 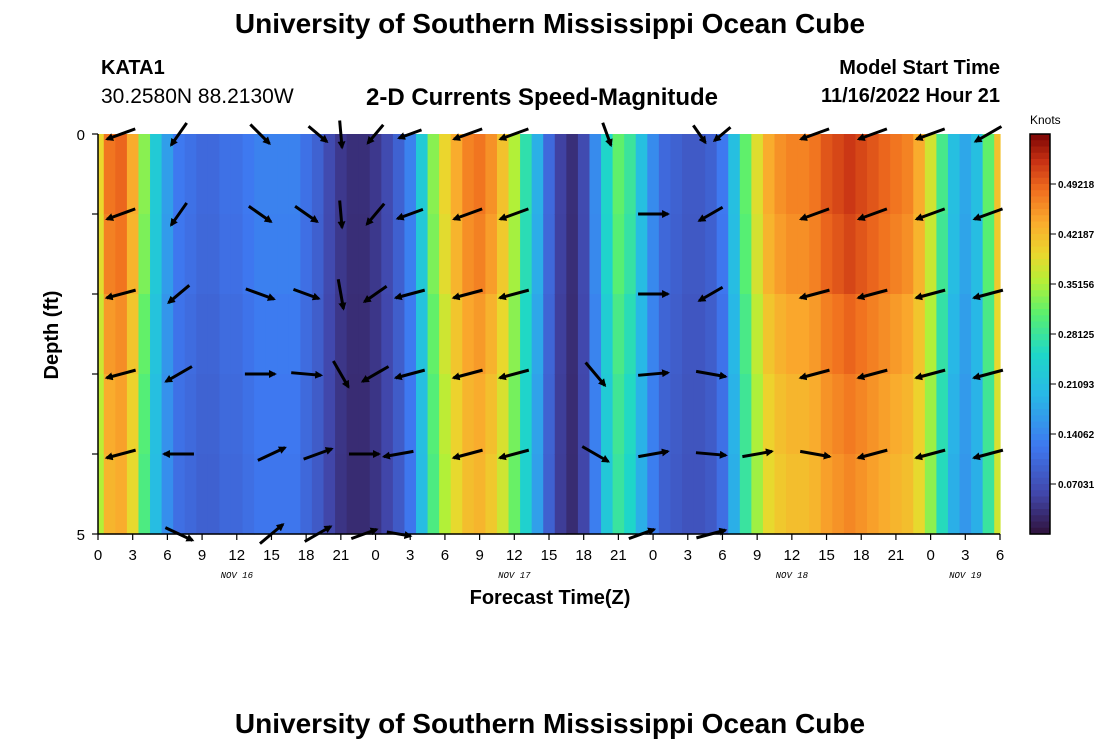 What do you see at coordinates (919, 68) in the screenshot?
I see `model-start-label: Model Start Time` at bounding box center [919, 68].